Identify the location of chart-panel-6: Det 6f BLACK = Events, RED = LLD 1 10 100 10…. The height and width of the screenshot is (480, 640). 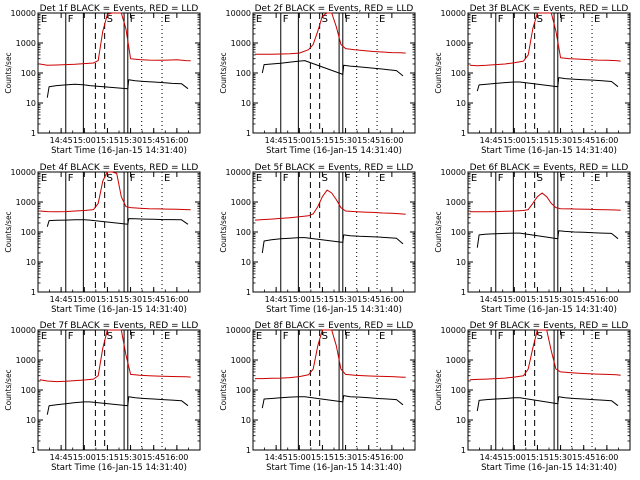
(532, 239).